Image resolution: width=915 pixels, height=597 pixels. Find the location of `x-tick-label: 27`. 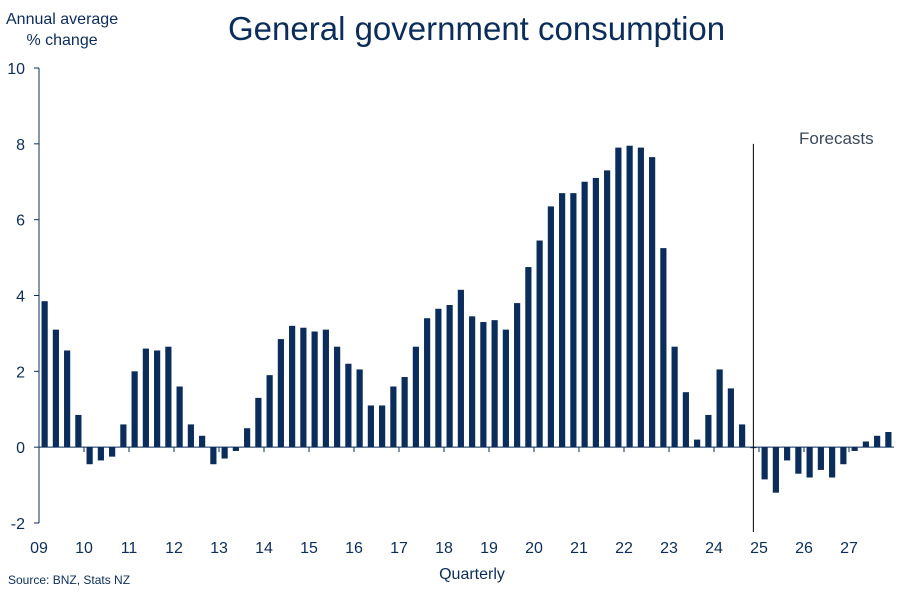

x-tick-label: 27 is located at coordinates (849, 548).